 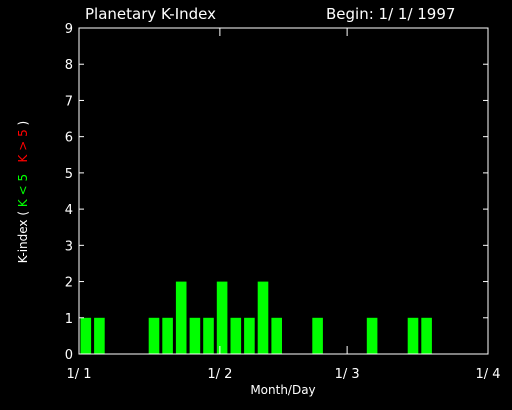 What do you see at coordinates (150, 14) in the screenshot?
I see `chart-title: Planetary K-Index` at bounding box center [150, 14].